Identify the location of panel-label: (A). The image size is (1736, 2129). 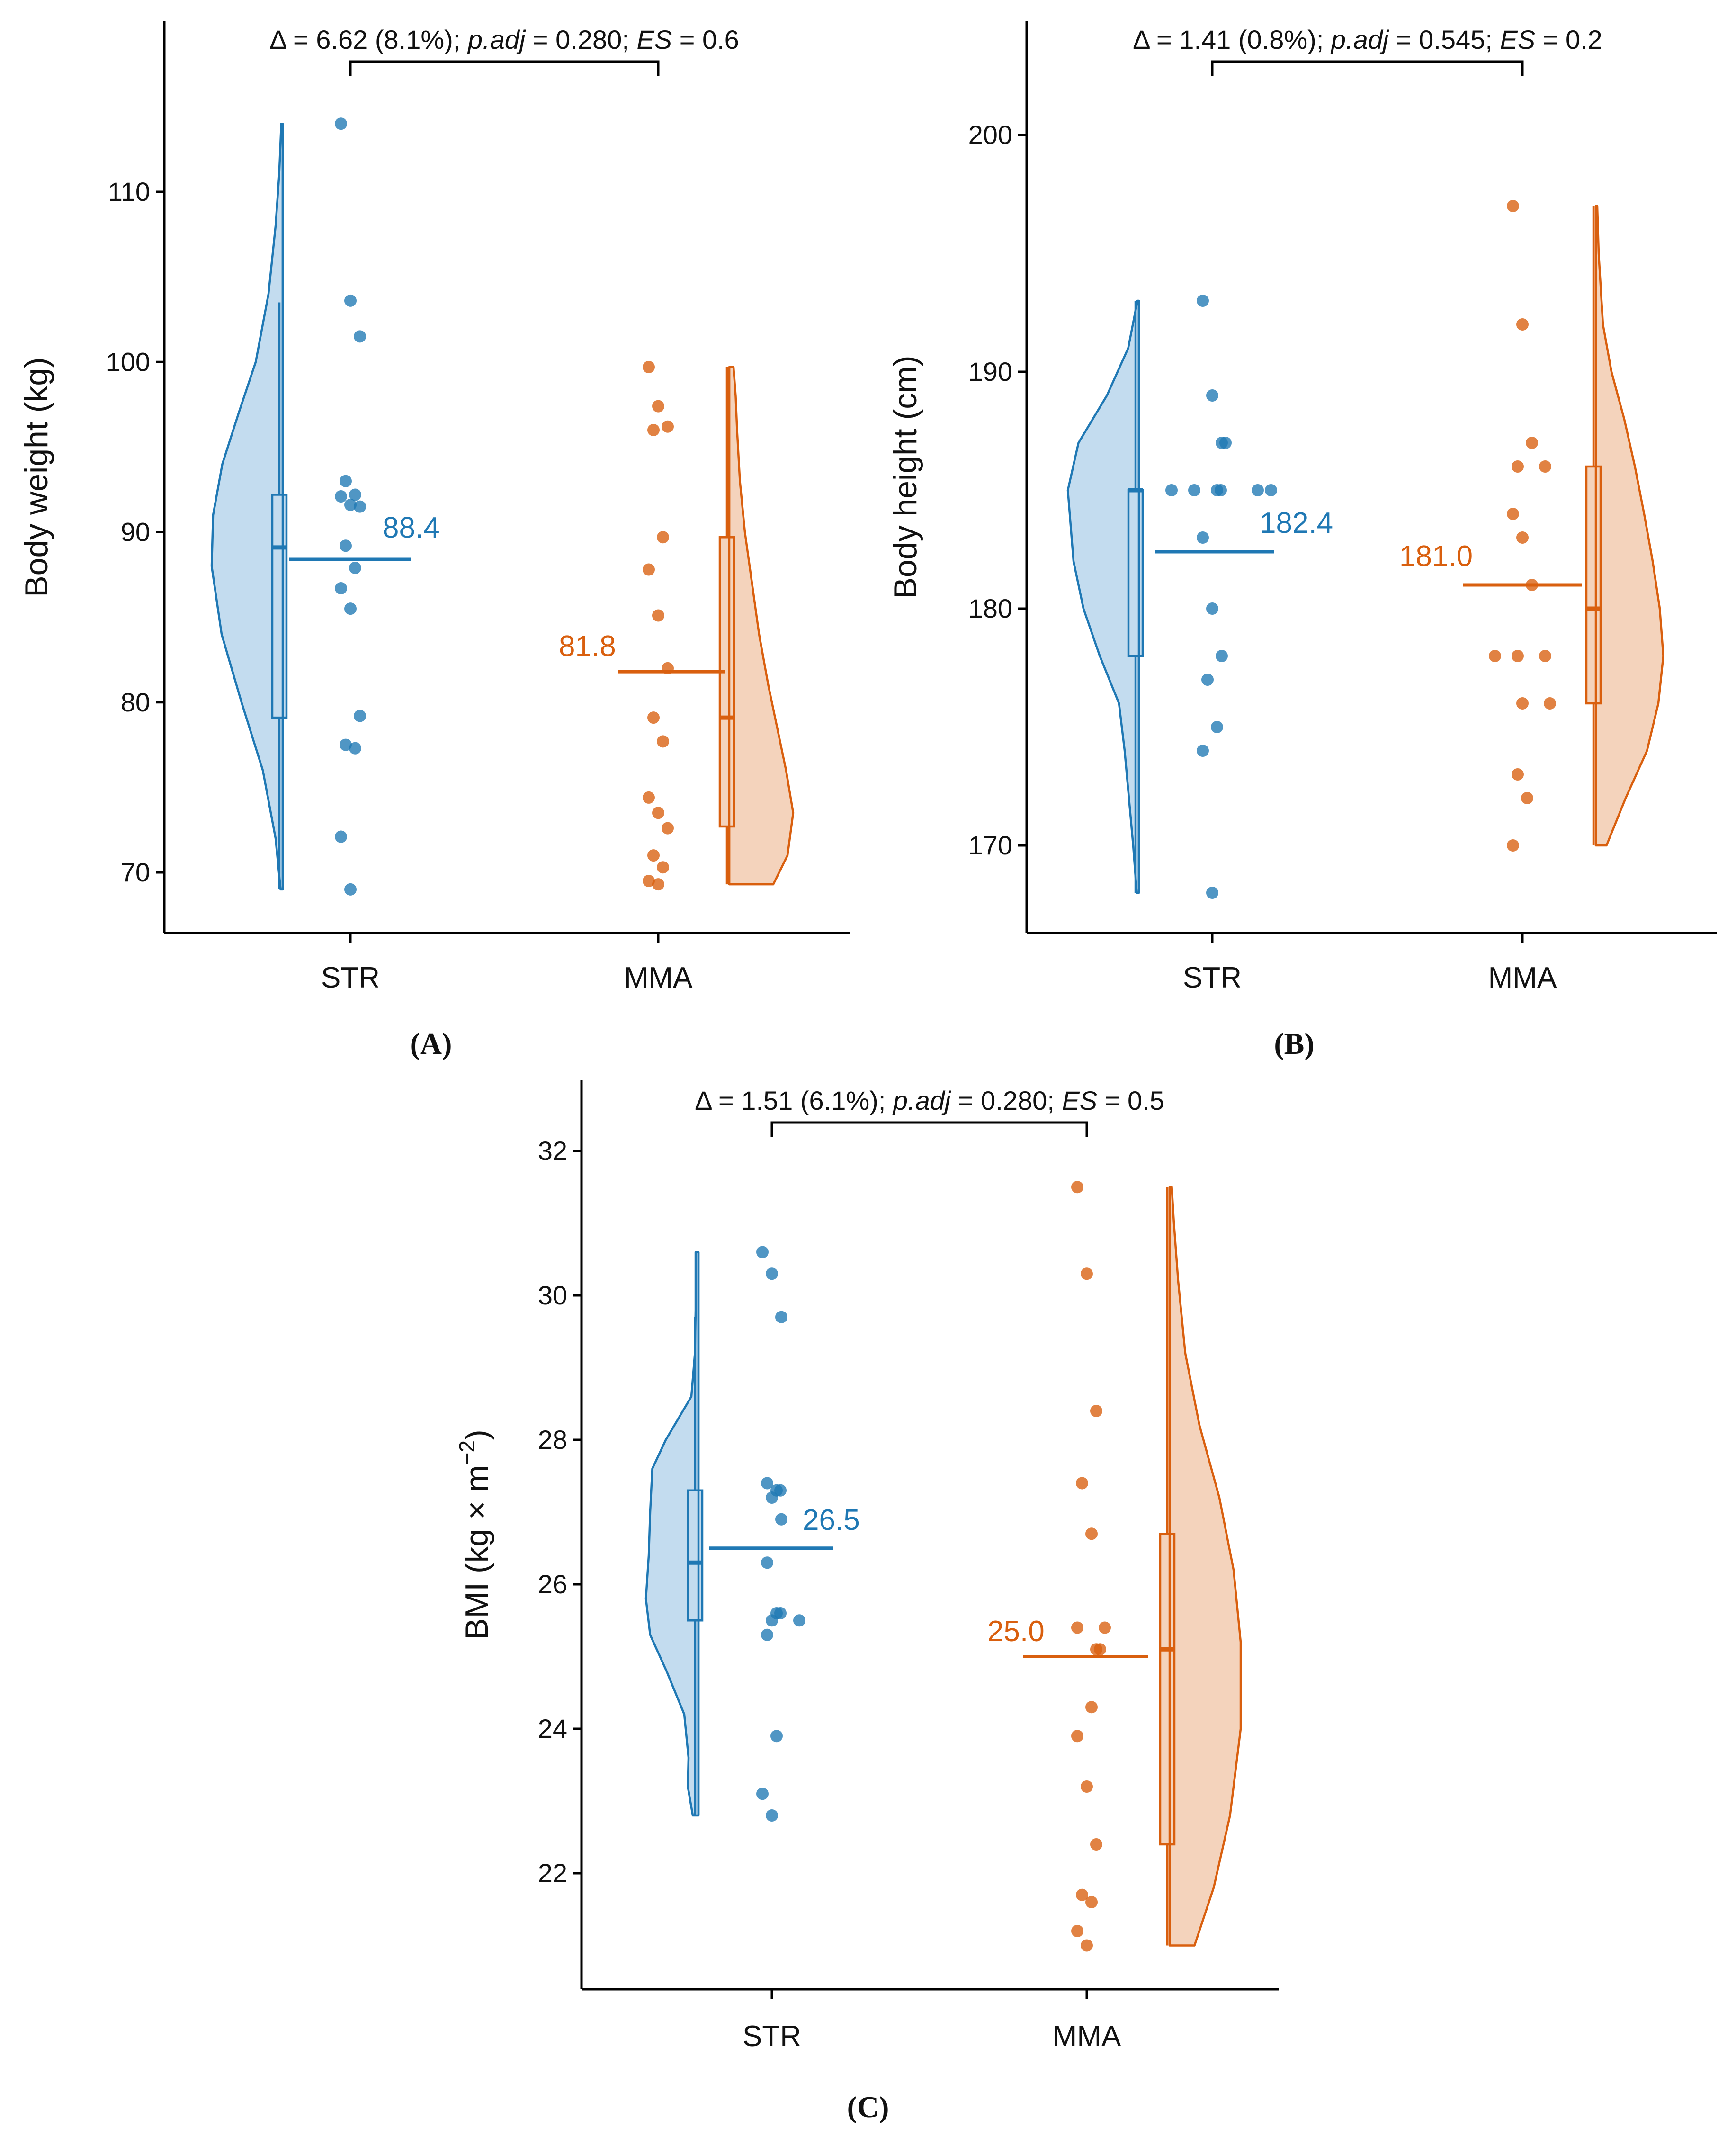
(431, 1043).